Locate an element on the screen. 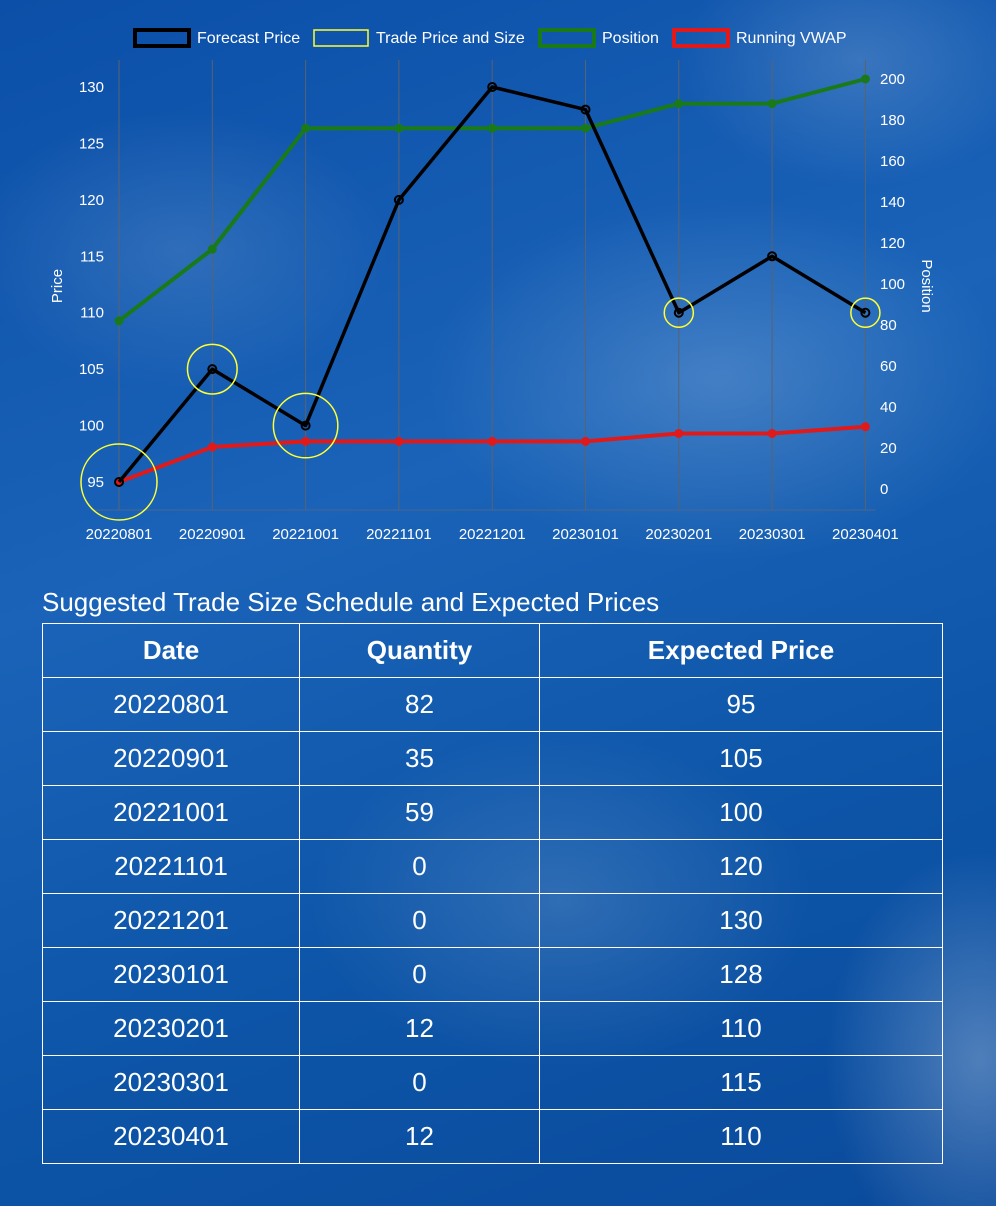  y-left-tick-label: 120 is located at coordinates (91, 200).